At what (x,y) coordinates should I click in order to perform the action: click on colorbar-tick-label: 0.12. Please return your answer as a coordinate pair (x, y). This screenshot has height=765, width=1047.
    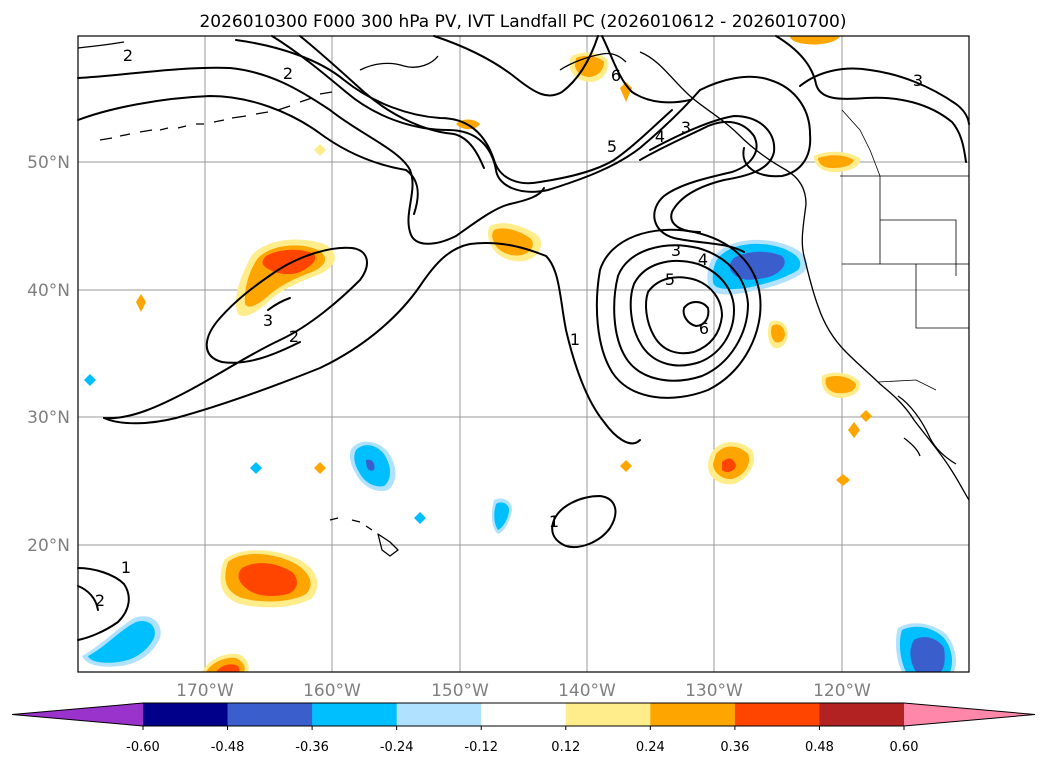
    Looking at the image, I should click on (565, 747).